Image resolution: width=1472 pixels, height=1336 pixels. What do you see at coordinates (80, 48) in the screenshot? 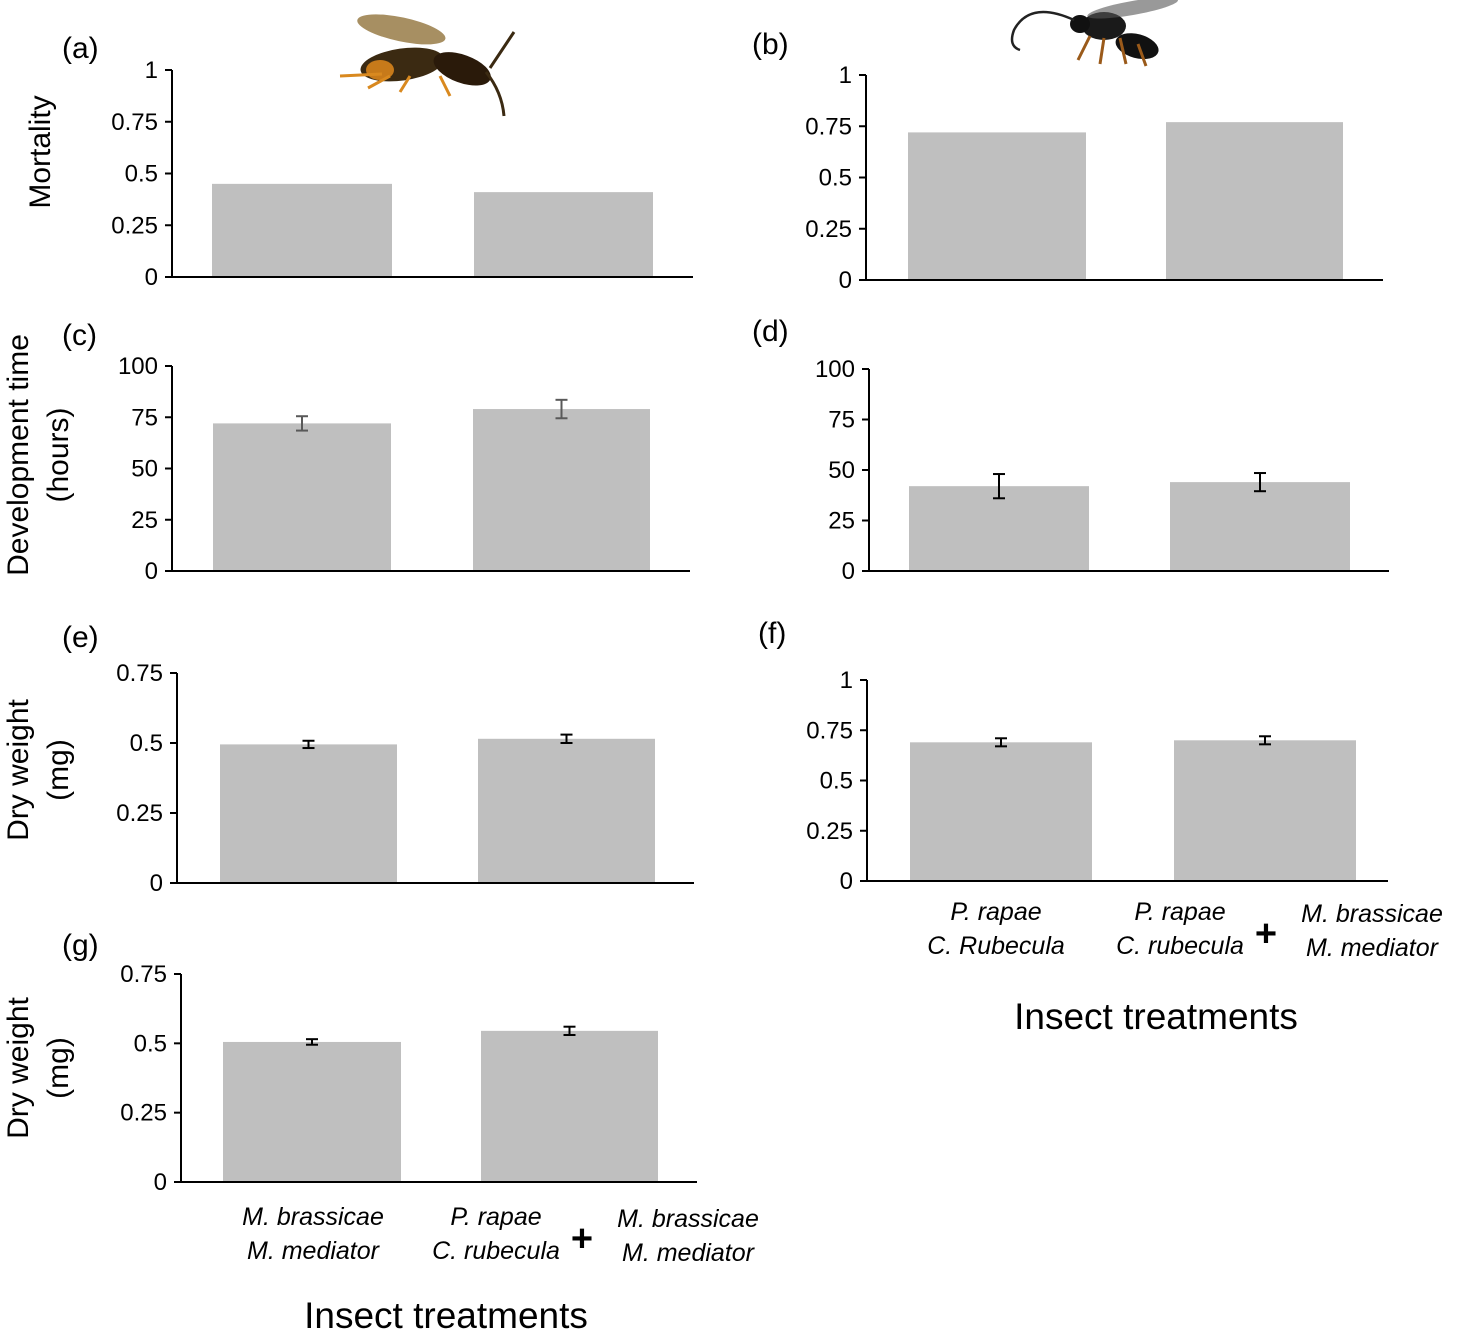
I see `panel-label: (a)` at bounding box center [80, 48].